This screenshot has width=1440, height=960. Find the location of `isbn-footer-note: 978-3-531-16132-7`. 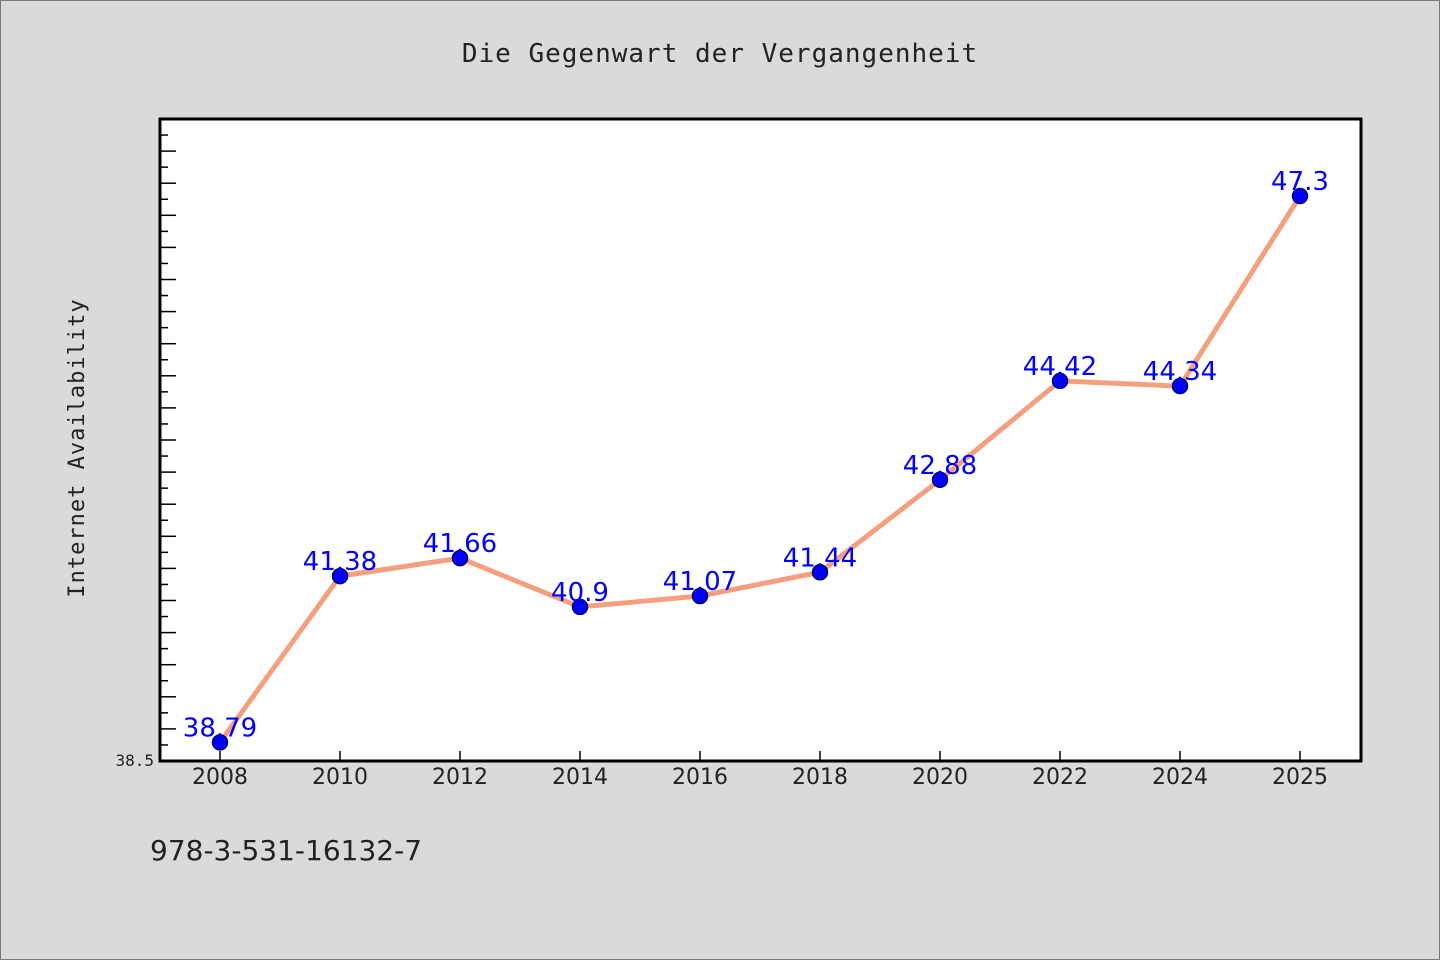

isbn-footer-note: 978-3-531-16132-7 is located at coordinates (286, 850).